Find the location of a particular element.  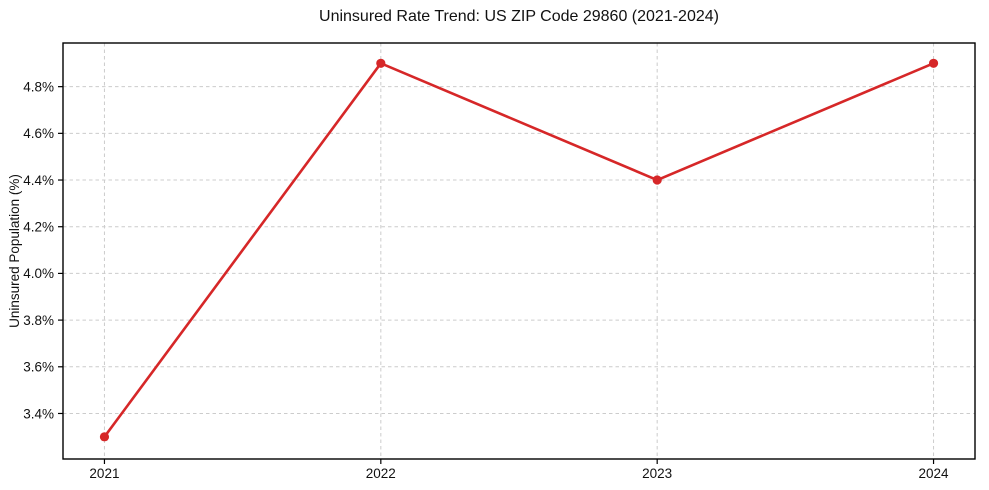

y-tick-label: 4.8% is located at coordinates (38, 86).